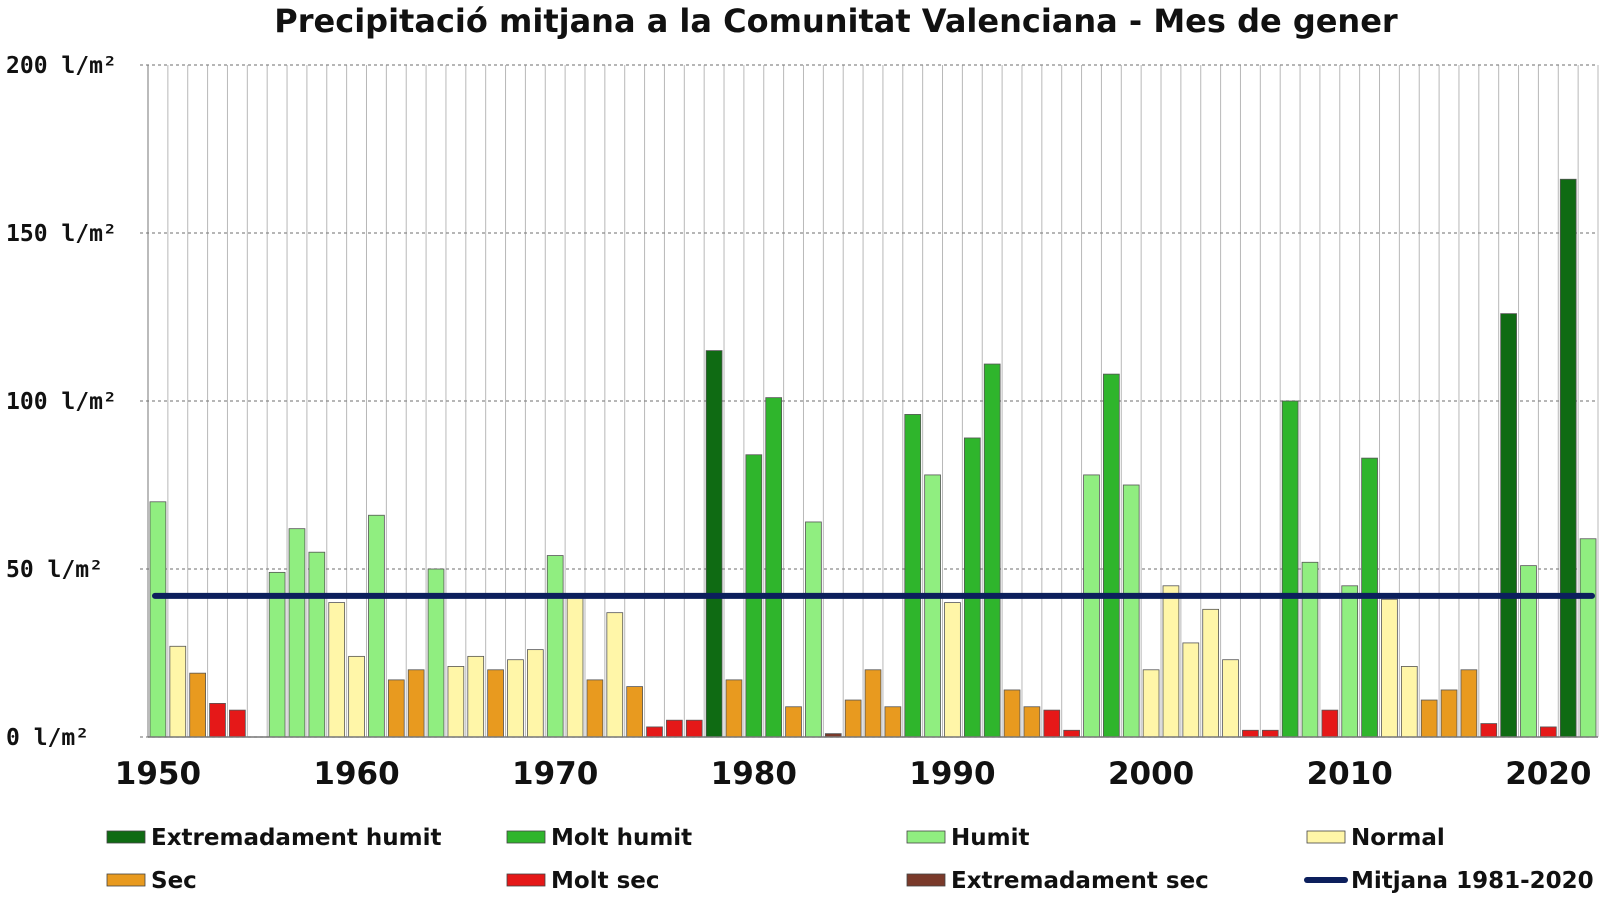 This screenshot has width=1600, height=900. Describe the element at coordinates (1469, 703) in the screenshot. I see `bar-2016` at that location.